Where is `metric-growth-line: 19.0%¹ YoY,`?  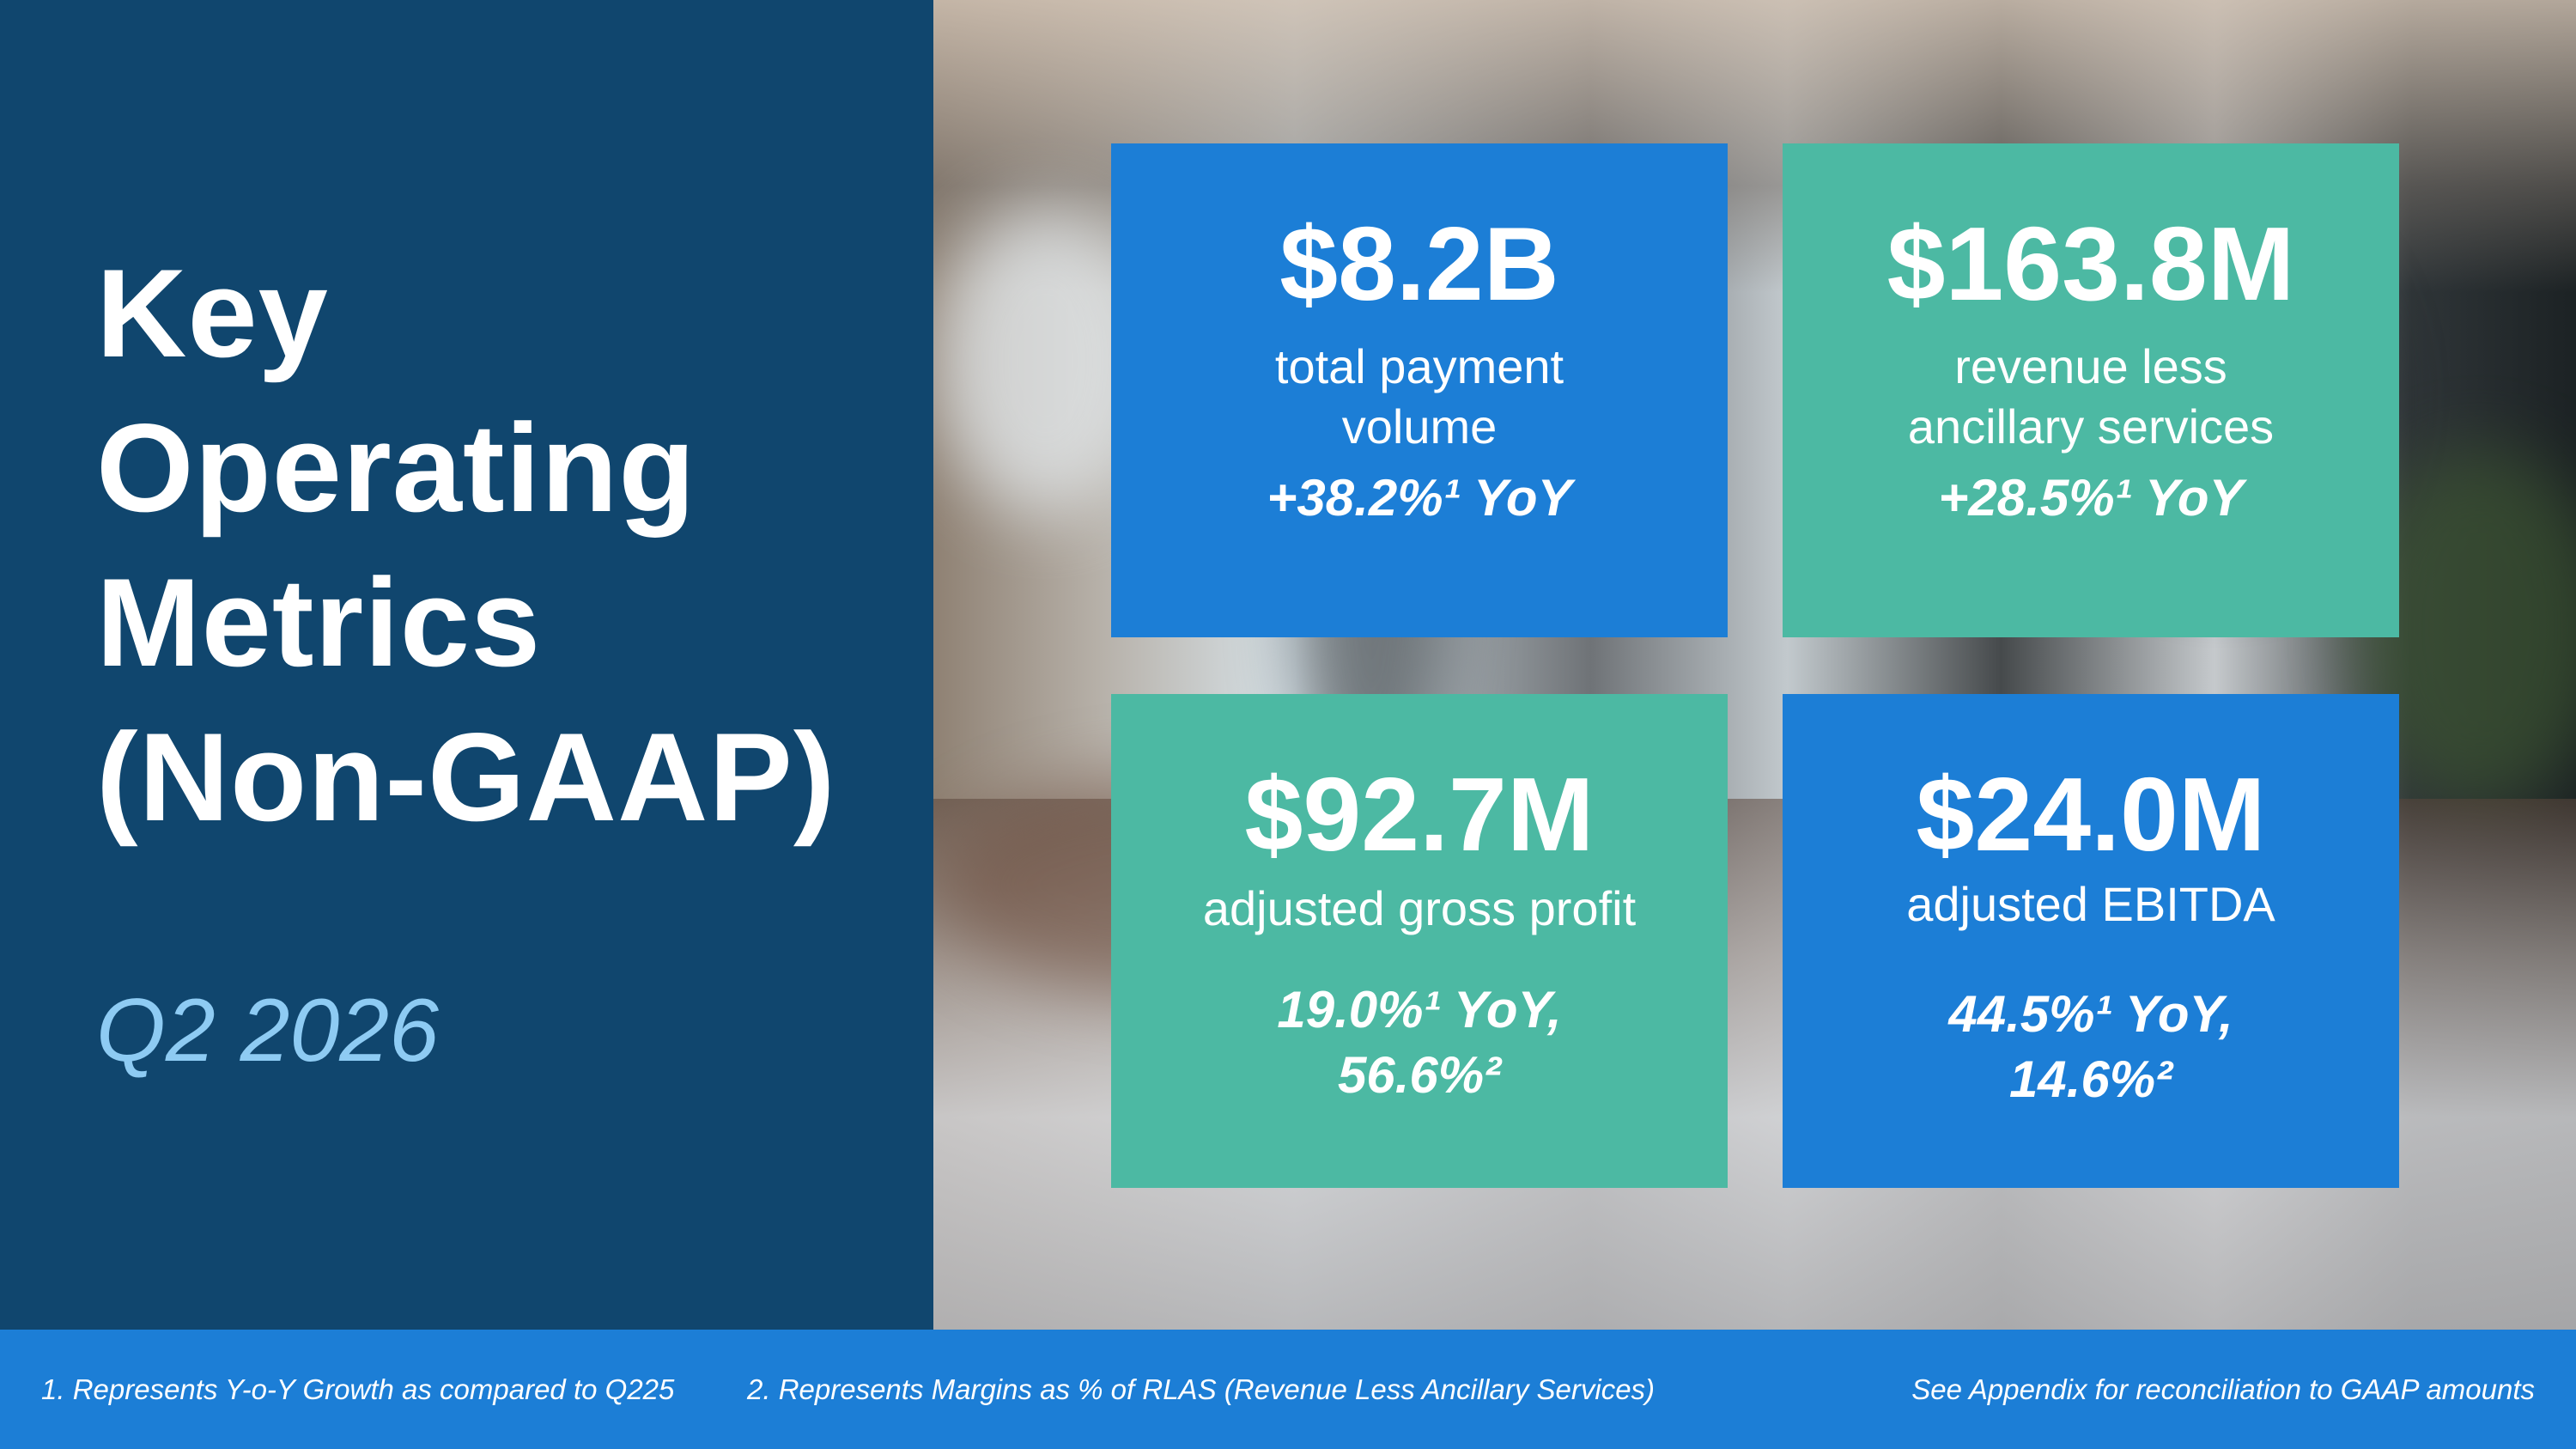 metric-growth-line: 19.0%¹ YoY, is located at coordinates (1419, 1009).